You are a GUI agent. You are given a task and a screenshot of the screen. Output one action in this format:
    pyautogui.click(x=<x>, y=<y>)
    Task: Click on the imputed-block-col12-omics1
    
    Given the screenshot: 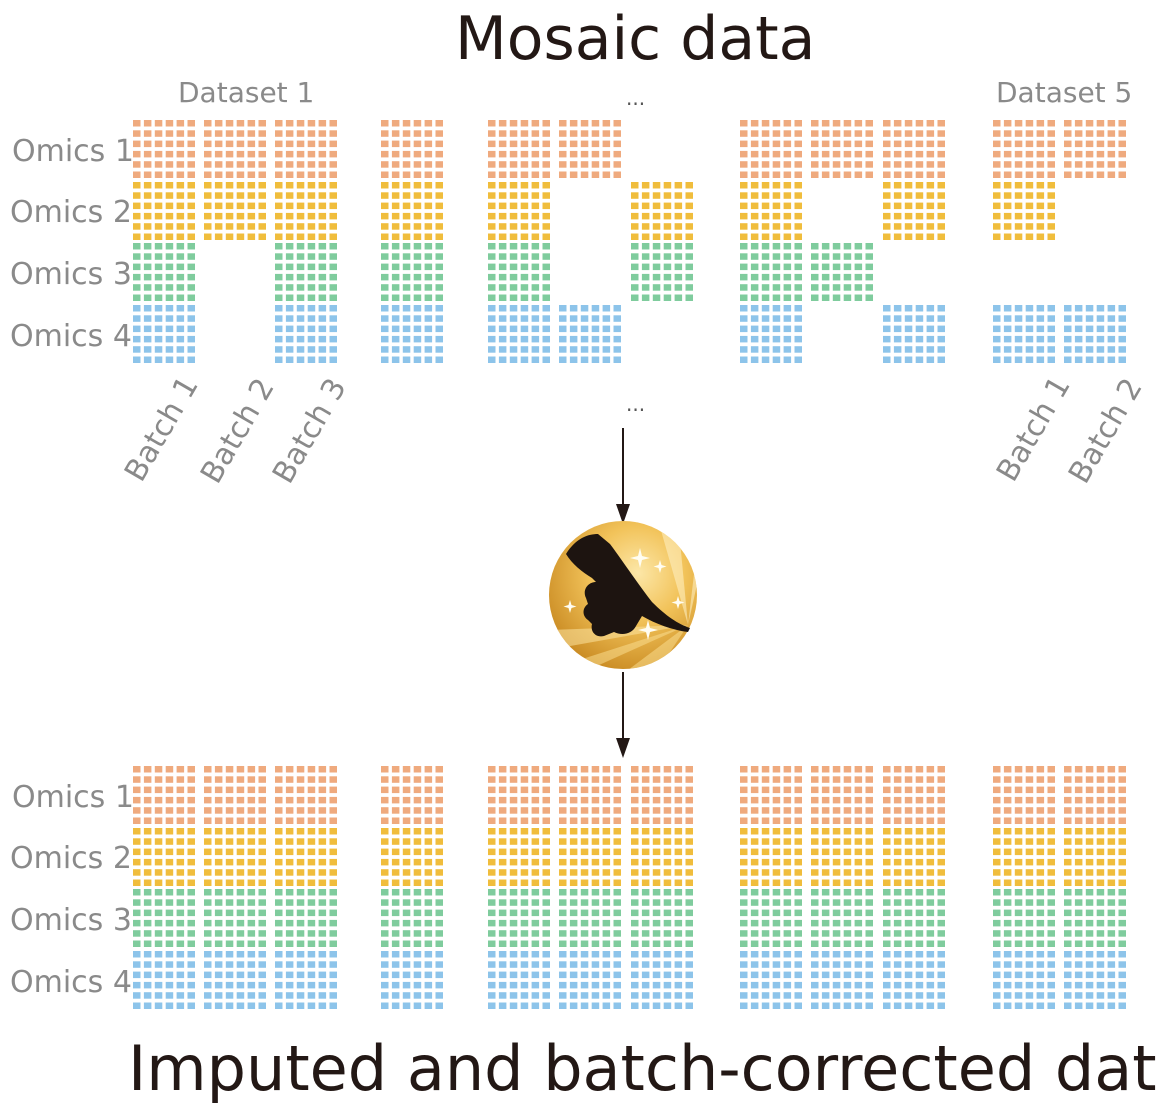 What is the action you would take?
    pyautogui.click(x=1095, y=795)
    